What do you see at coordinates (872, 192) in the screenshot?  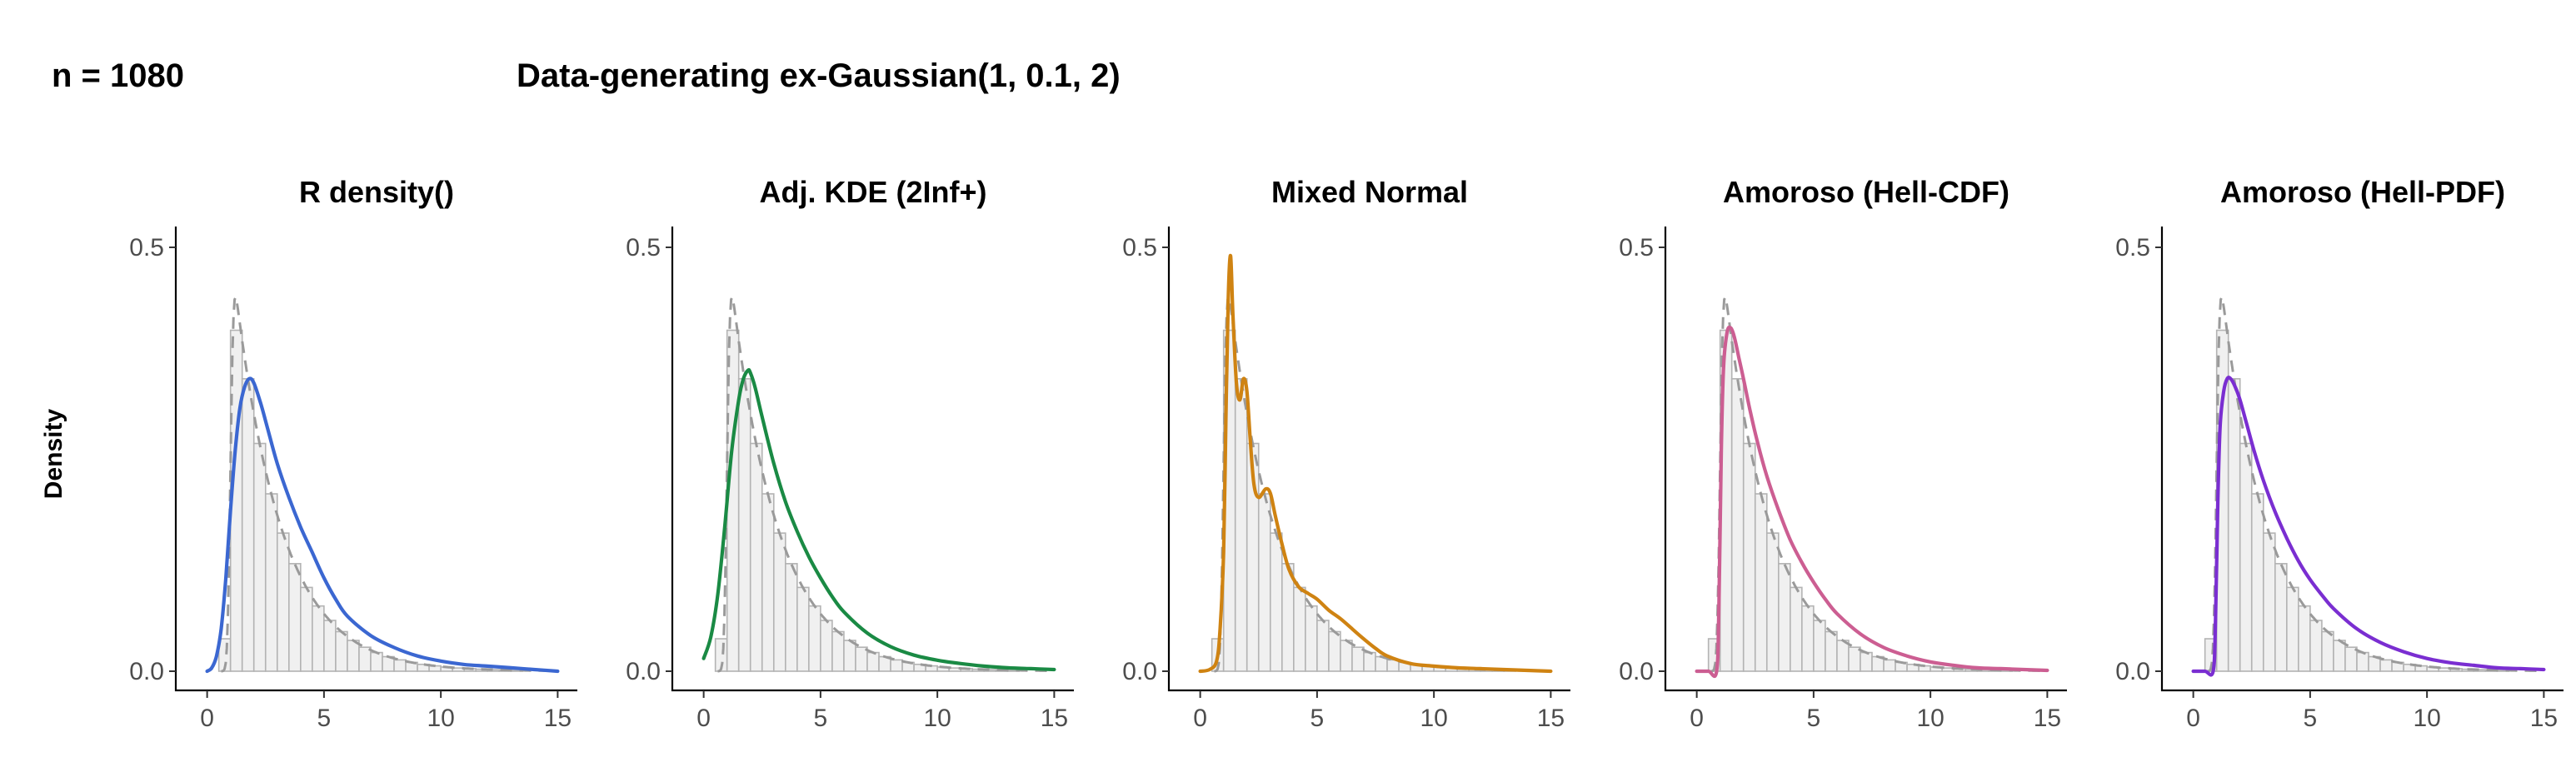 I see `panel-title: Adj. KDE (2Inf+)` at bounding box center [872, 192].